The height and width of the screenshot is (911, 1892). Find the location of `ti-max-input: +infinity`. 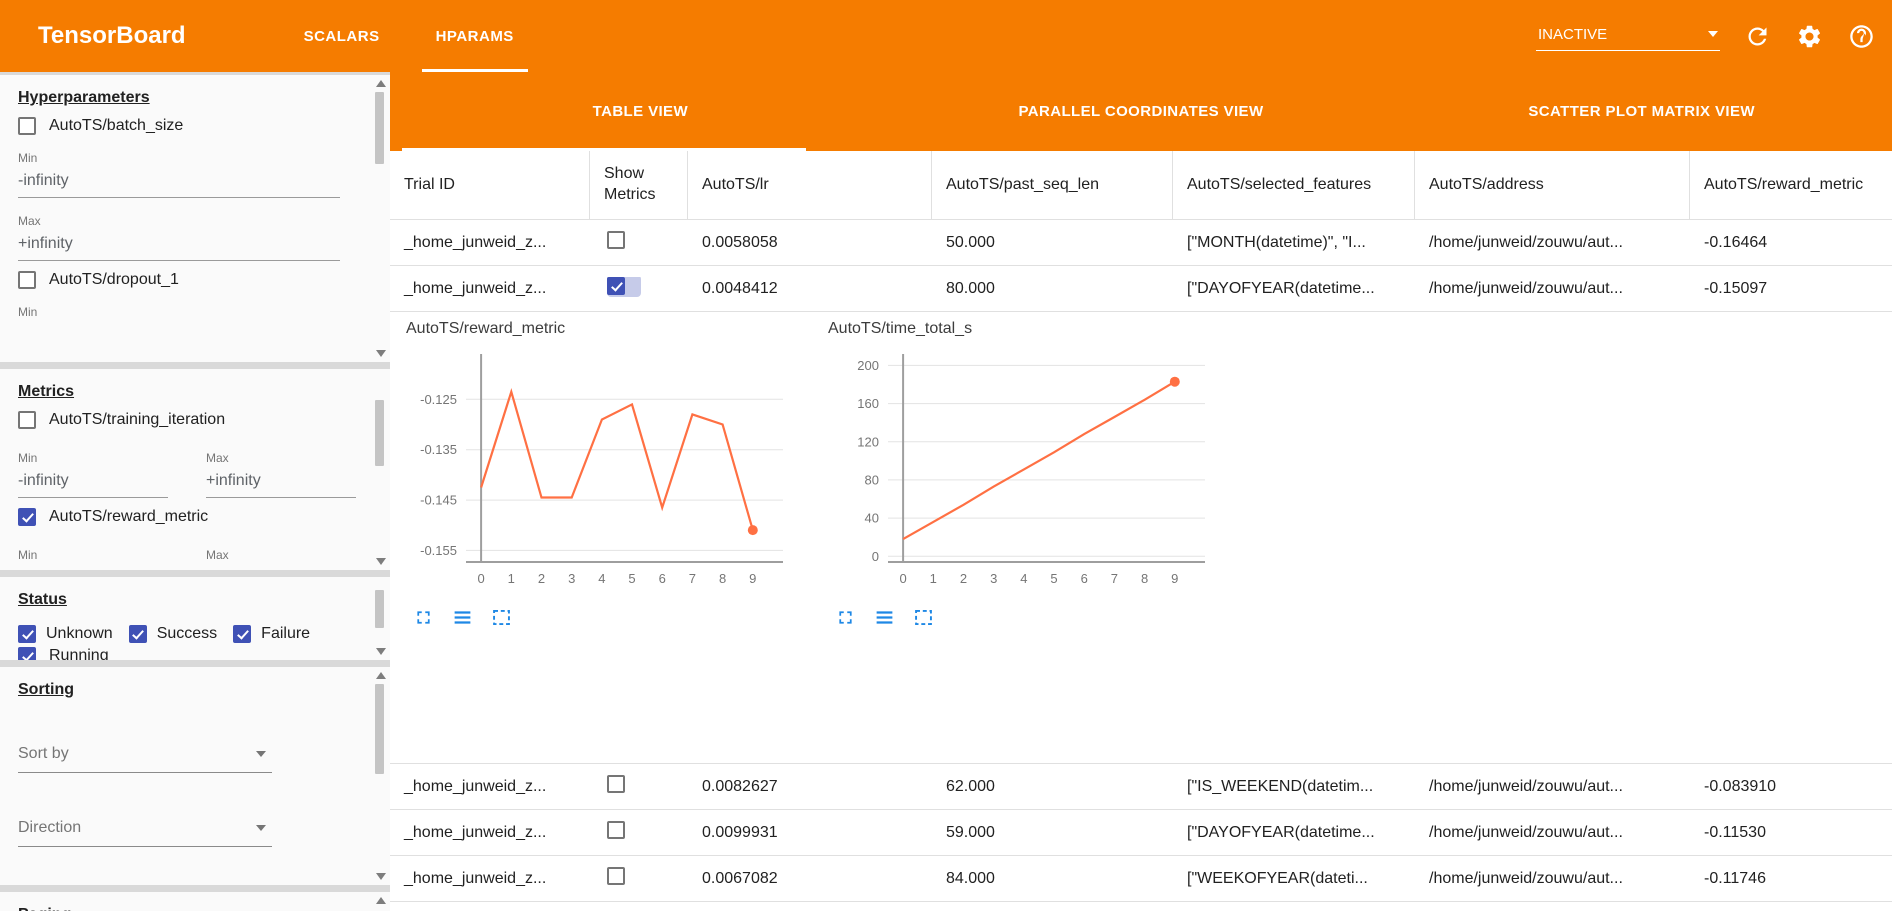

ti-max-input: +infinity is located at coordinates (281, 481).